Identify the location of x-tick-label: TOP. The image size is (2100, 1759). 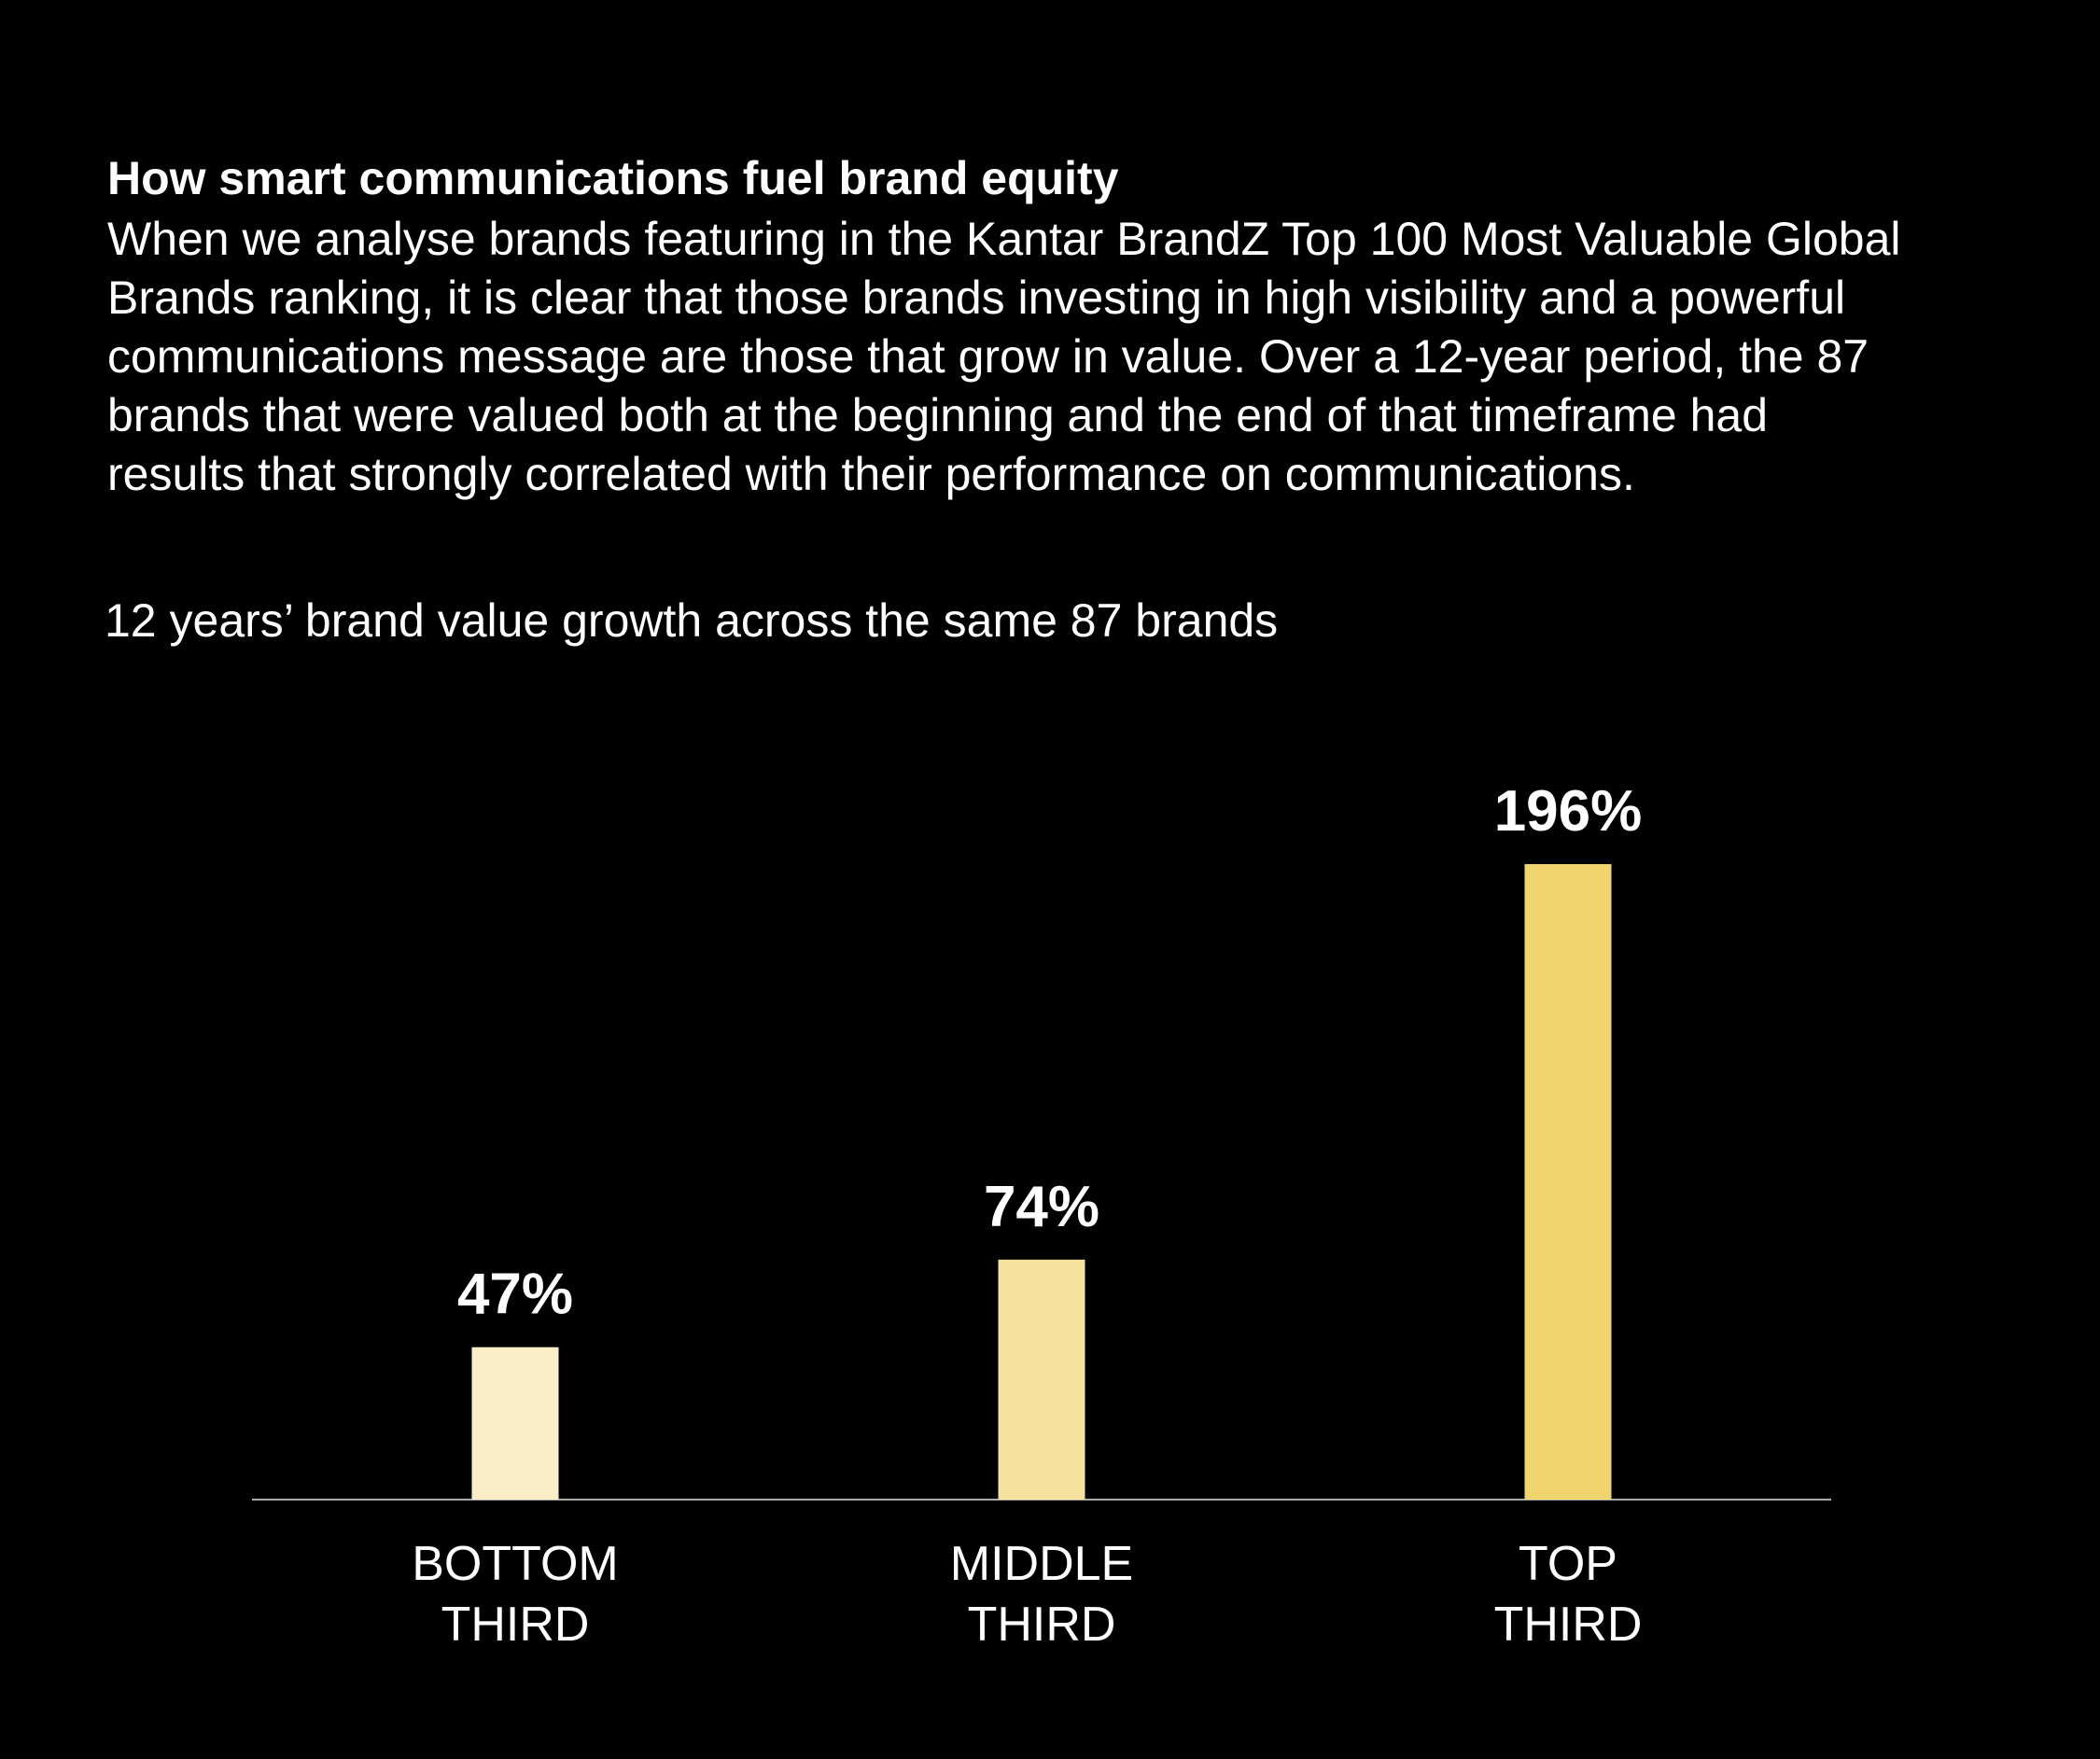
(1568, 1564).